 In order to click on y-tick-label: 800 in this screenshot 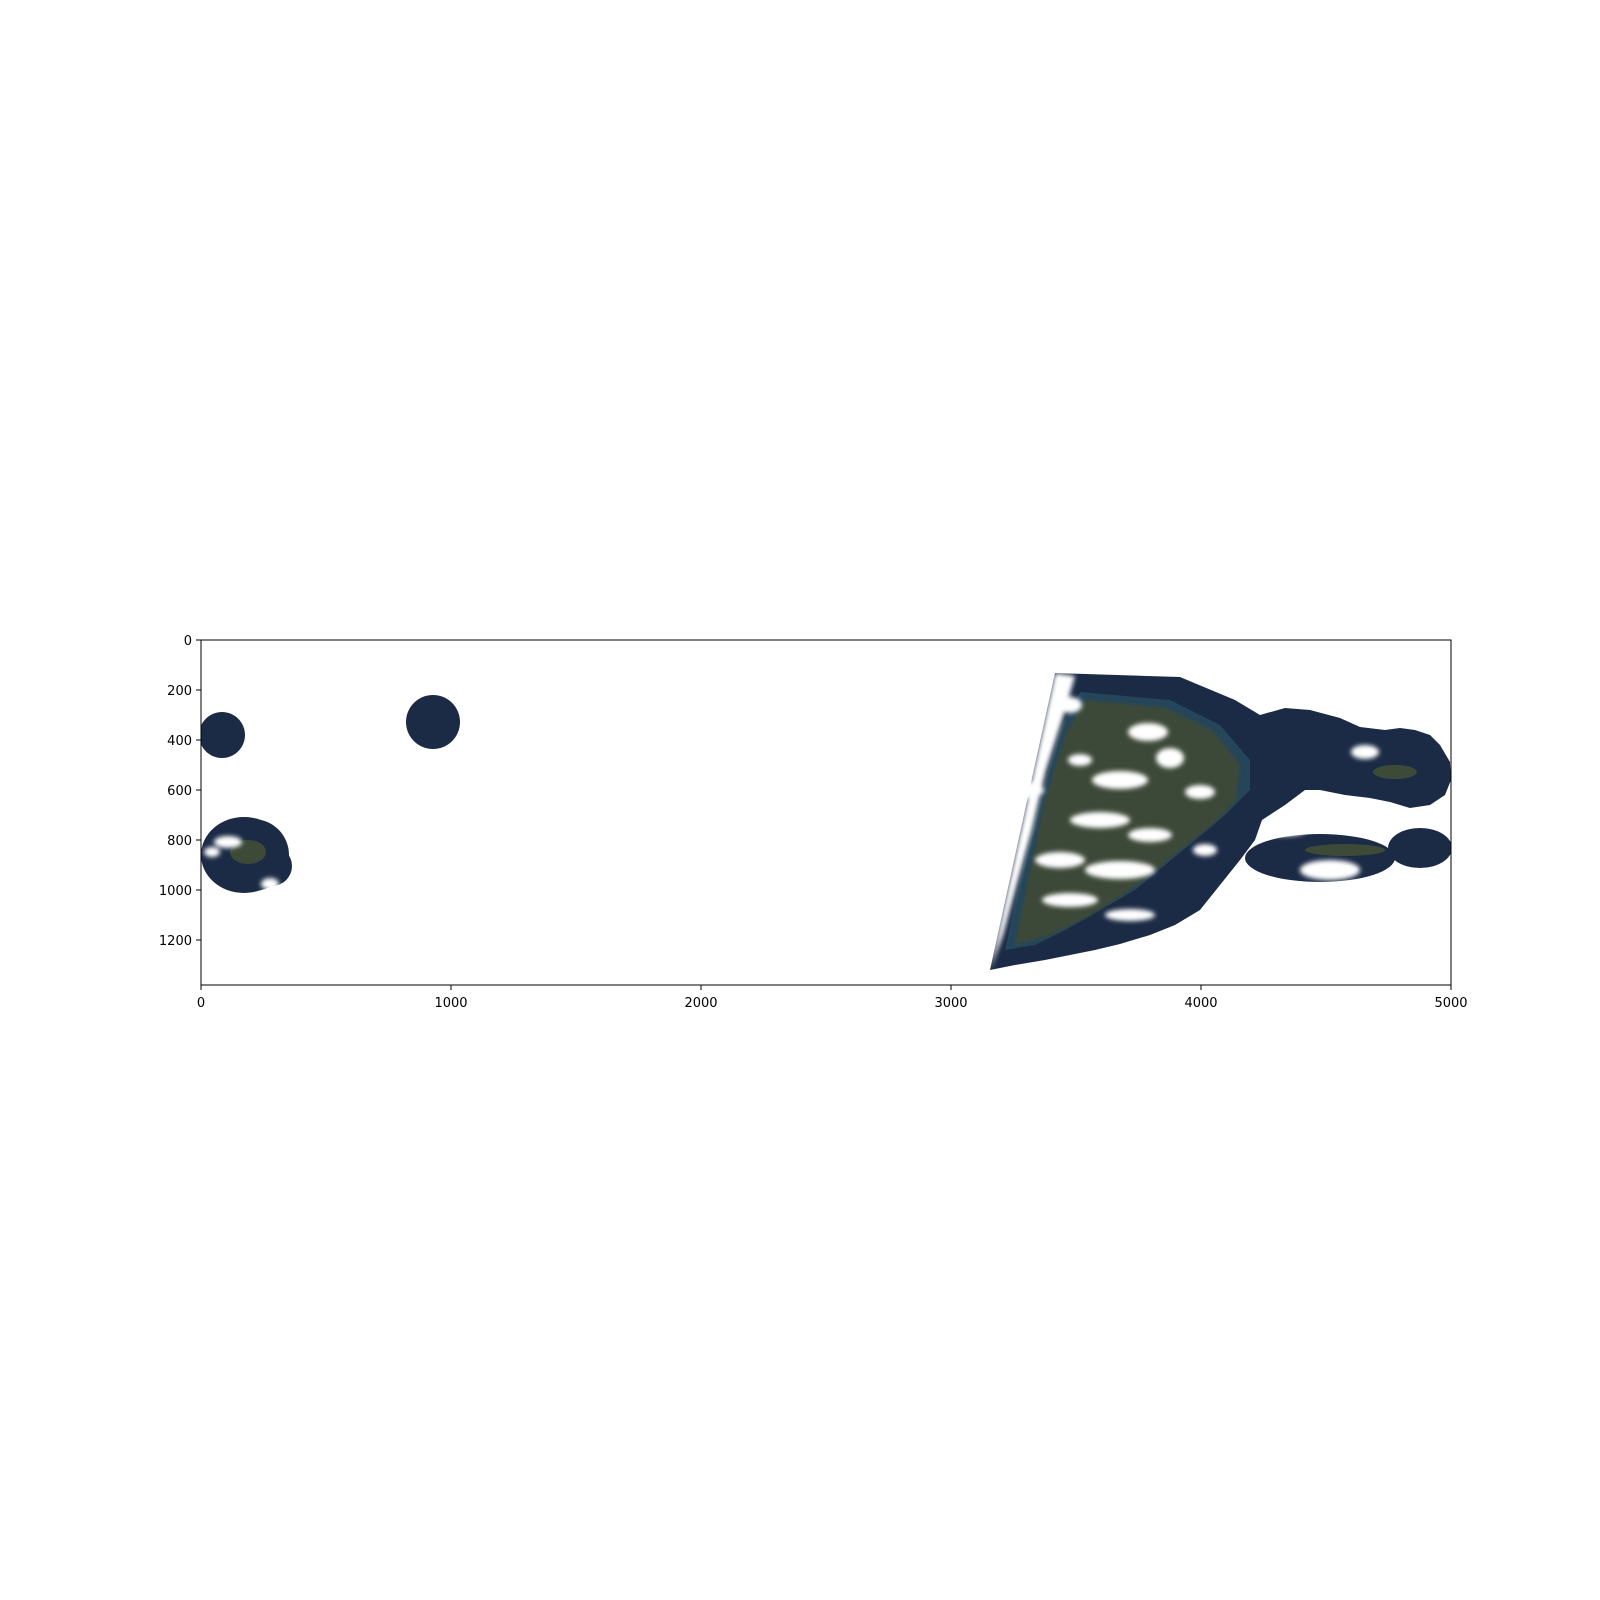, I will do `click(179, 841)`.